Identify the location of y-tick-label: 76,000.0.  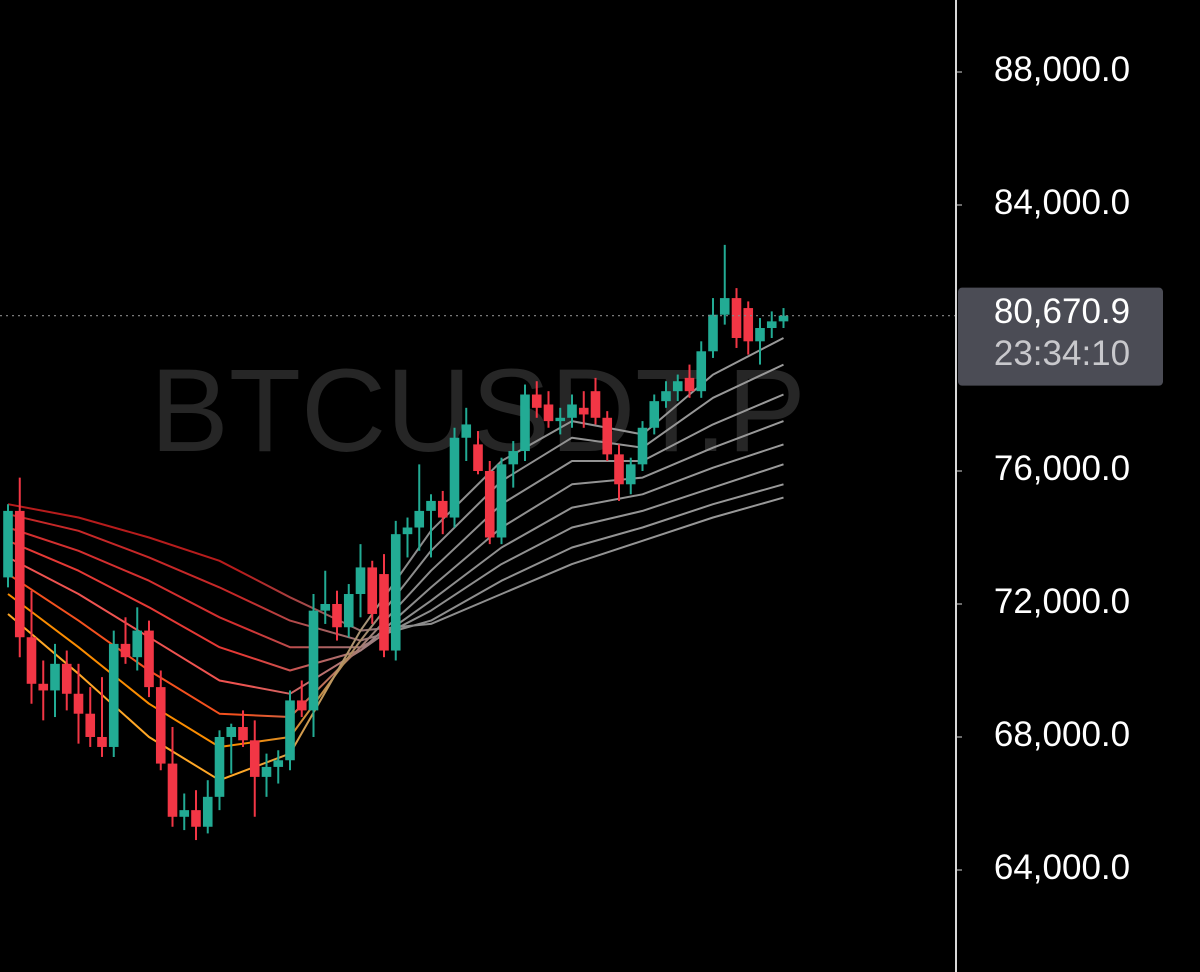
(1062, 468).